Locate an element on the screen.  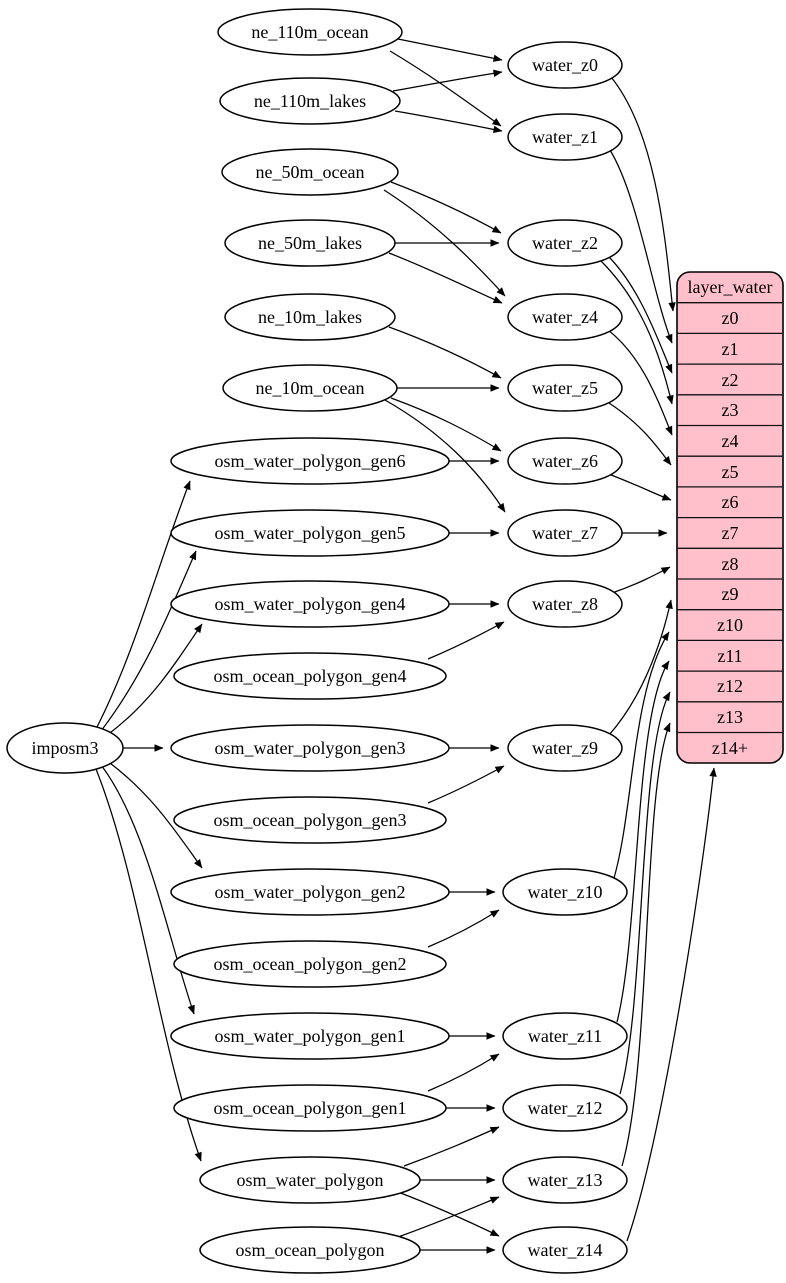
edge-imposm3-to-osm-water-polygon-gen5 is located at coordinates (148, 641).